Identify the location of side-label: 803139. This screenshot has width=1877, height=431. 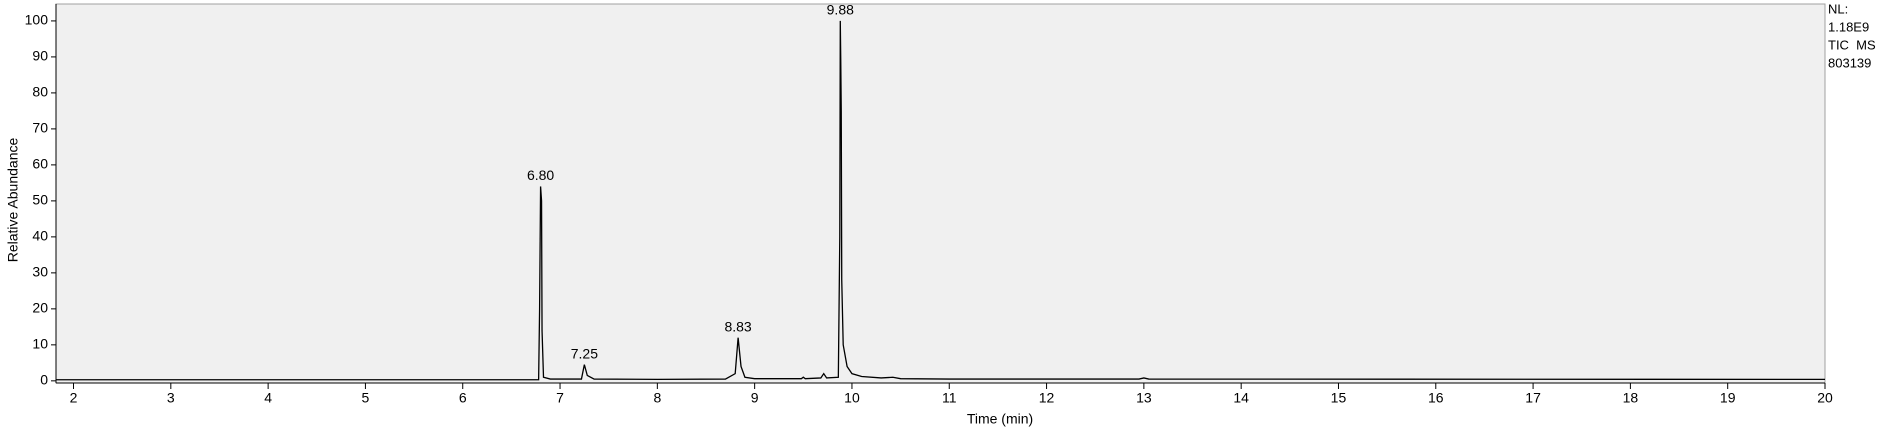
(1849, 62).